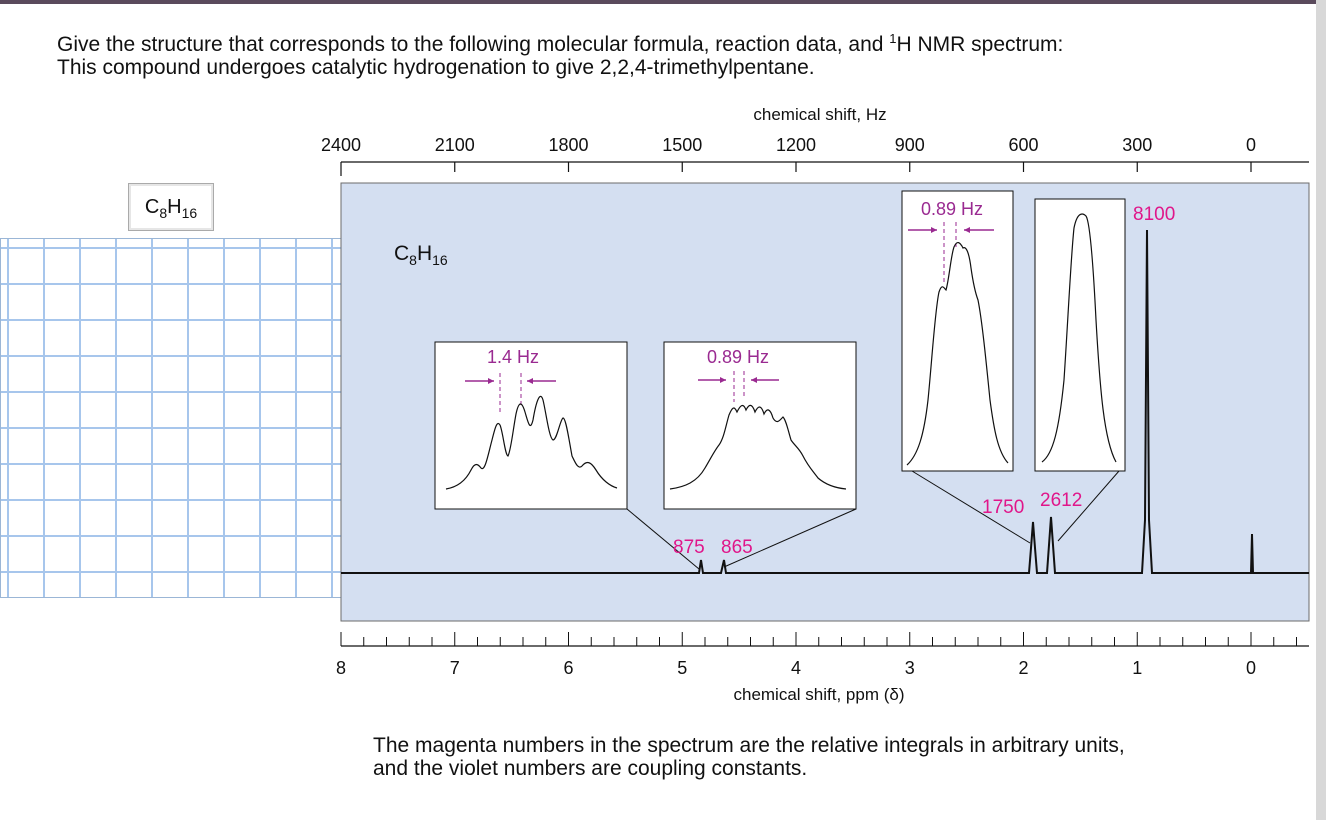  Describe the element at coordinates (689, 547) in the screenshot. I see `integral-875: 875` at that location.